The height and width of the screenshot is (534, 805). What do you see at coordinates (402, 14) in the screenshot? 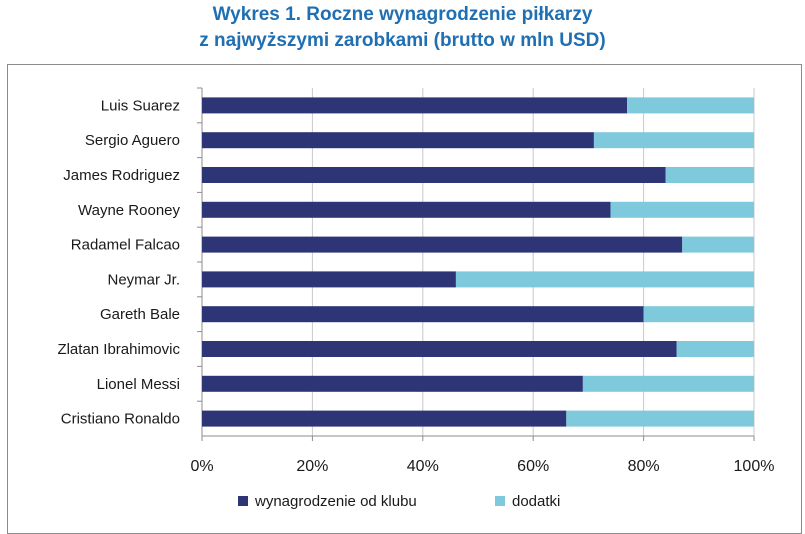
I see `chart-title-line1: Wykres 1. Roczne wynagrodzenie piłkarzy` at bounding box center [402, 14].